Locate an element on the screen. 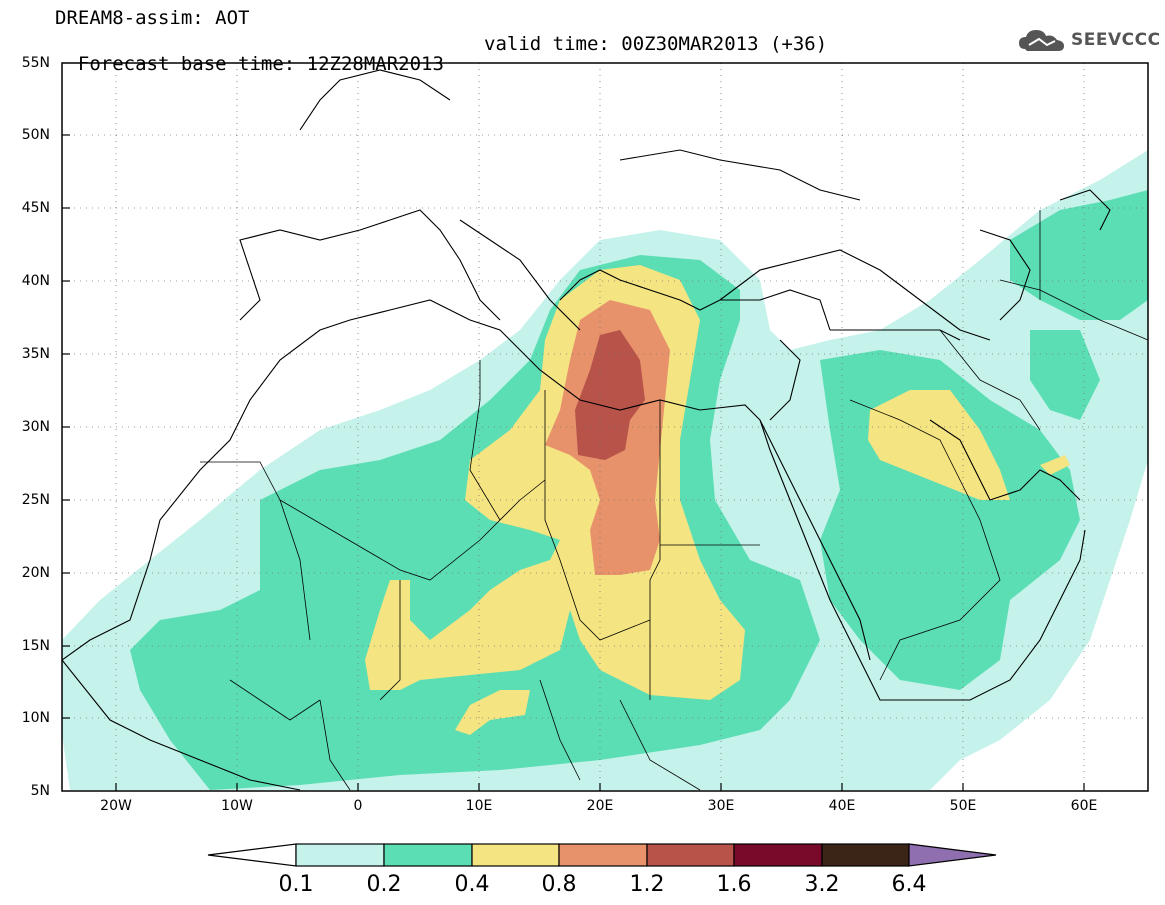 The image size is (1165, 905). colorbar-level: 0.4 is located at coordinates (472, 884).